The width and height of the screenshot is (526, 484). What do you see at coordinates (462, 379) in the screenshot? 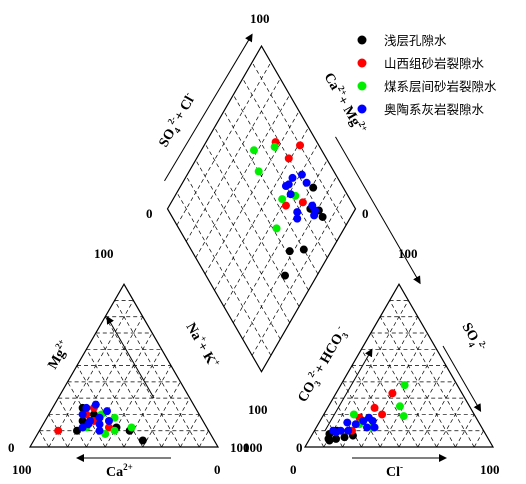
I see `arrow-so4` at bounding box center [462, 379].